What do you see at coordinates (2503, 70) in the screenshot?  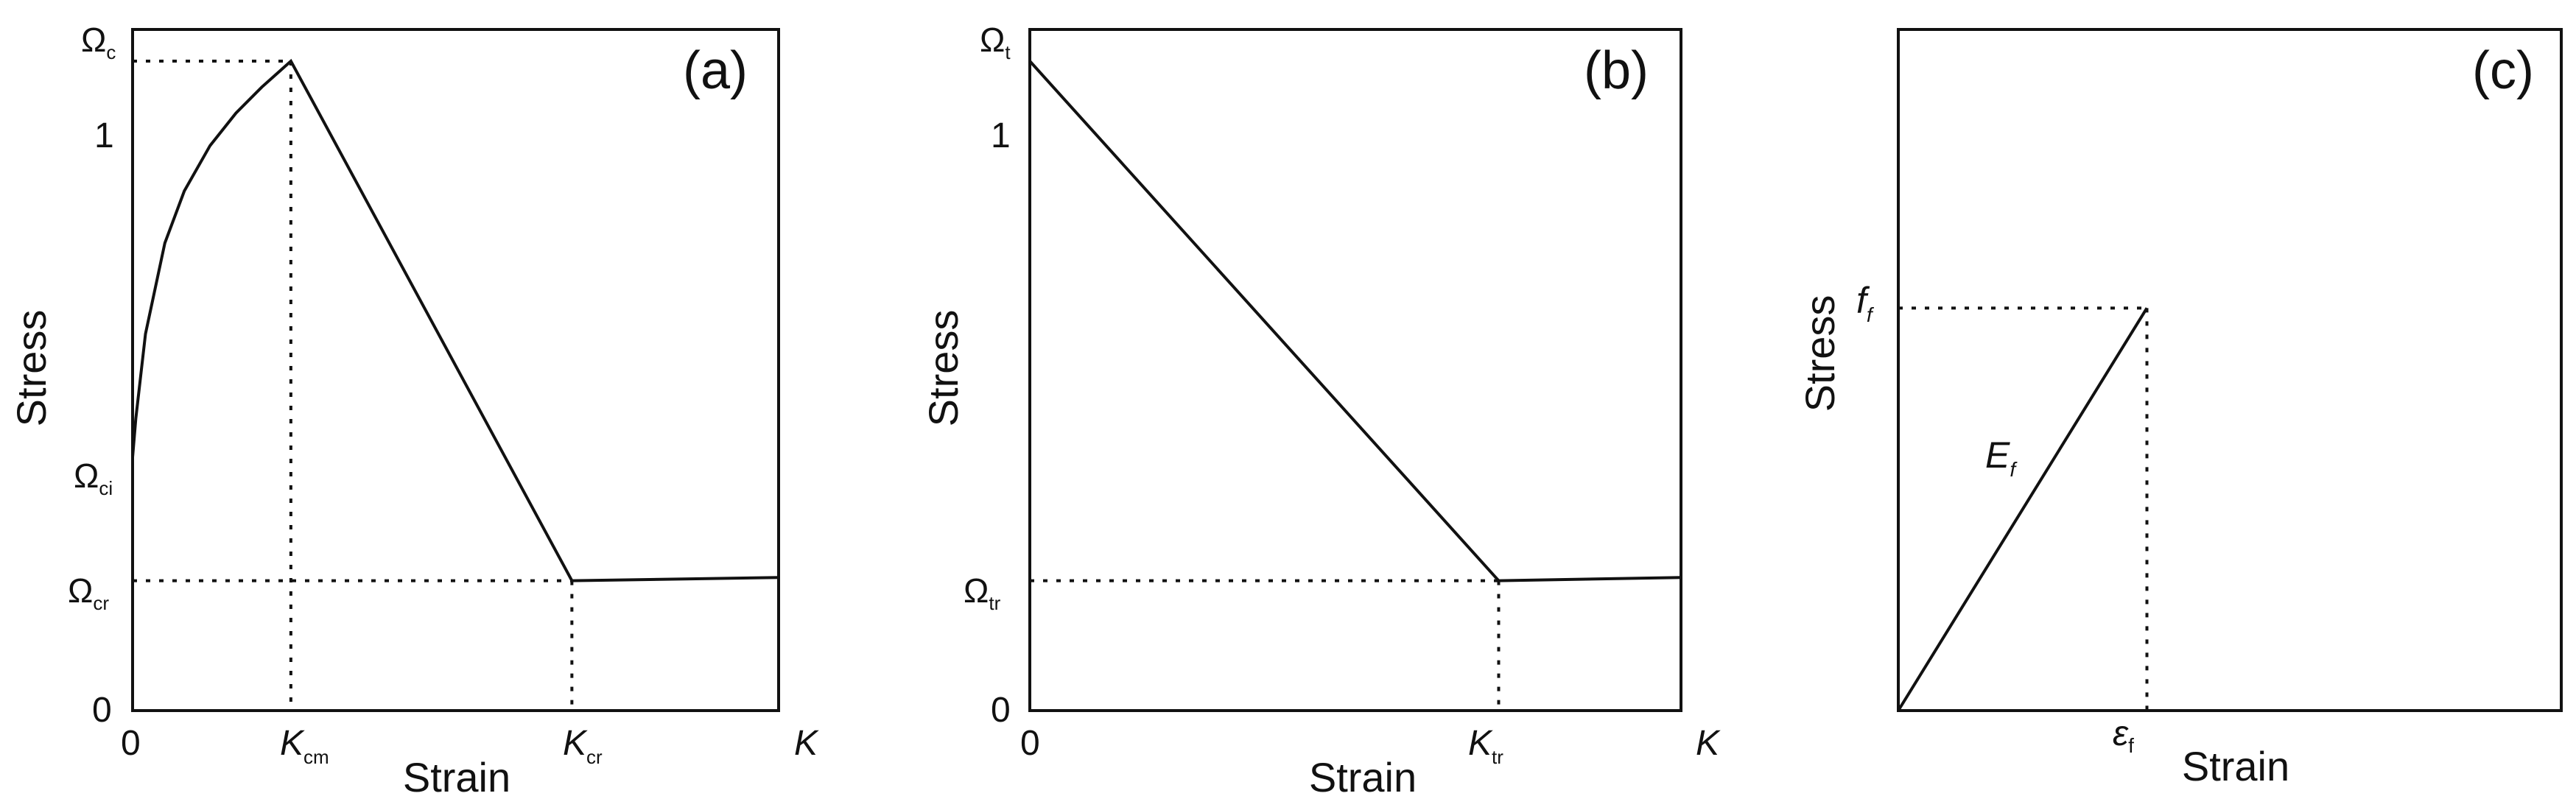 I see `panel-c-label: (c)` at bounding box center [2503, 70].